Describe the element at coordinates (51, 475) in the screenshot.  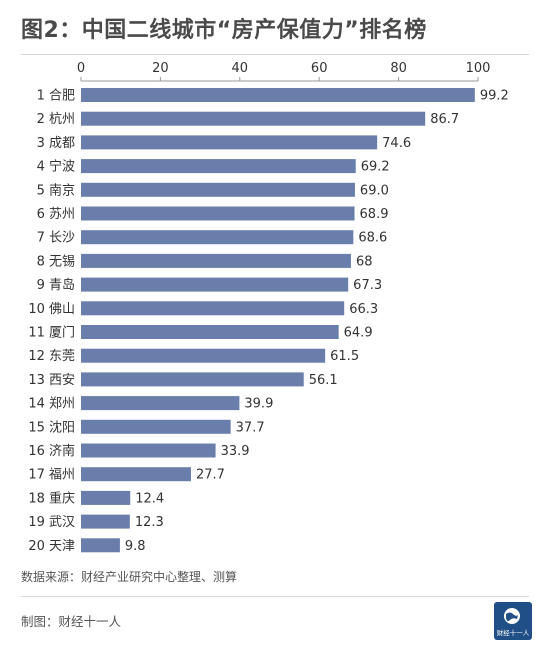
I see `category-label: 17 福州` at that location.